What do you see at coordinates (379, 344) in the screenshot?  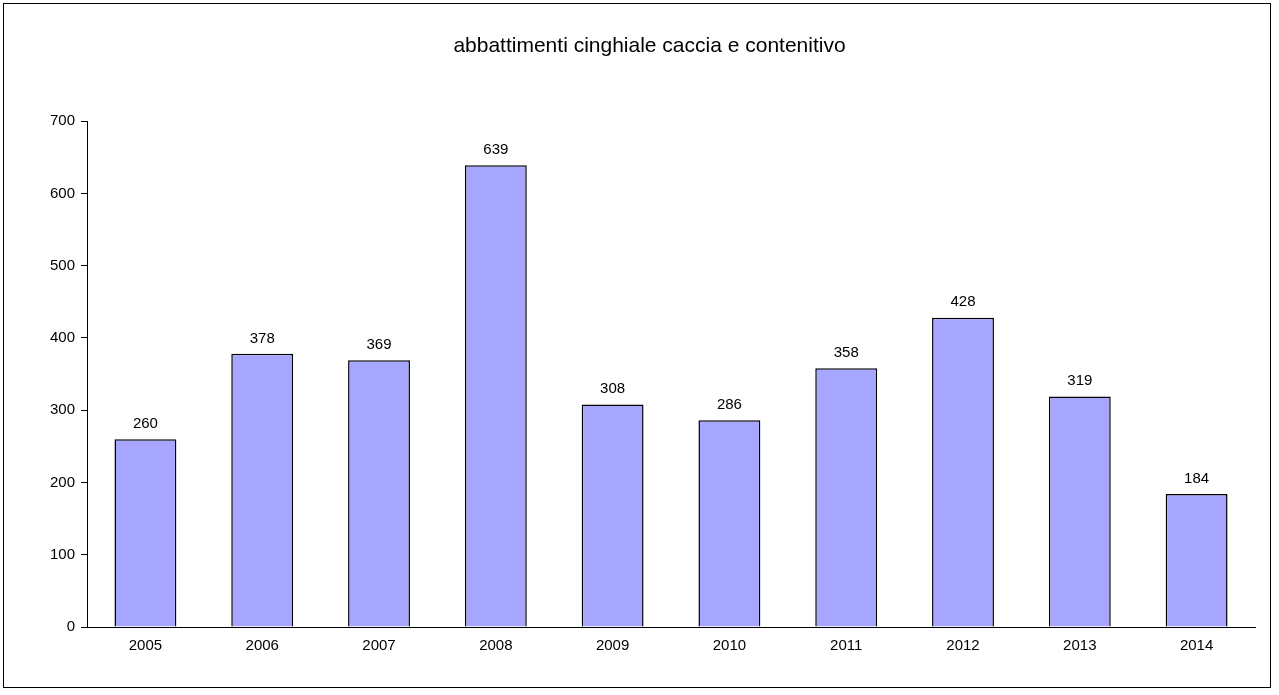 I see `data-label: 369` at bounding box center [379, 344].